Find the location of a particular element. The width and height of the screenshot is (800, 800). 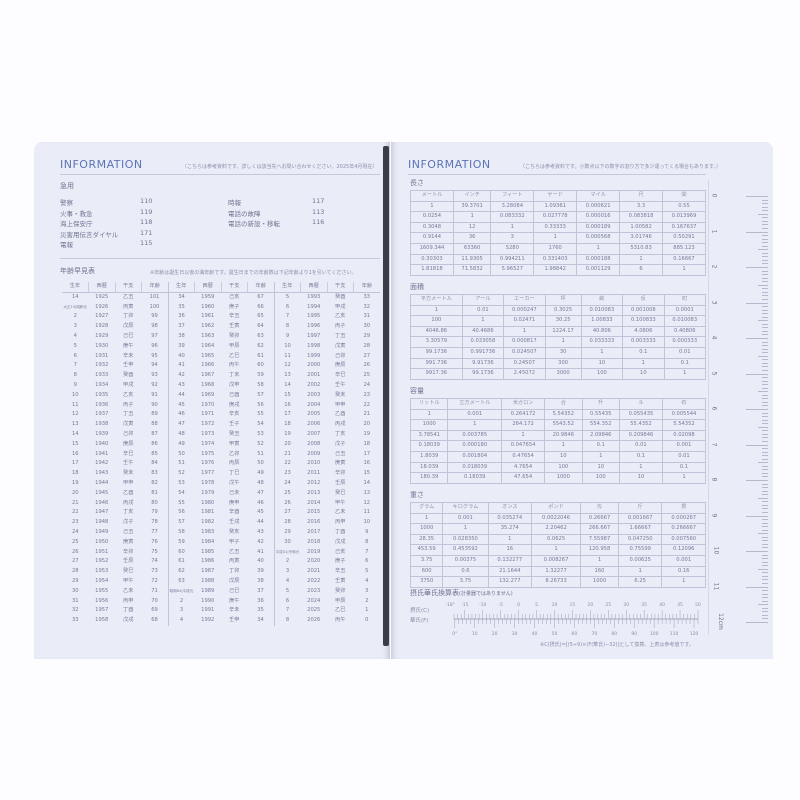

unit-table-cell: 0.003785 is located at coordinates (475, 435).